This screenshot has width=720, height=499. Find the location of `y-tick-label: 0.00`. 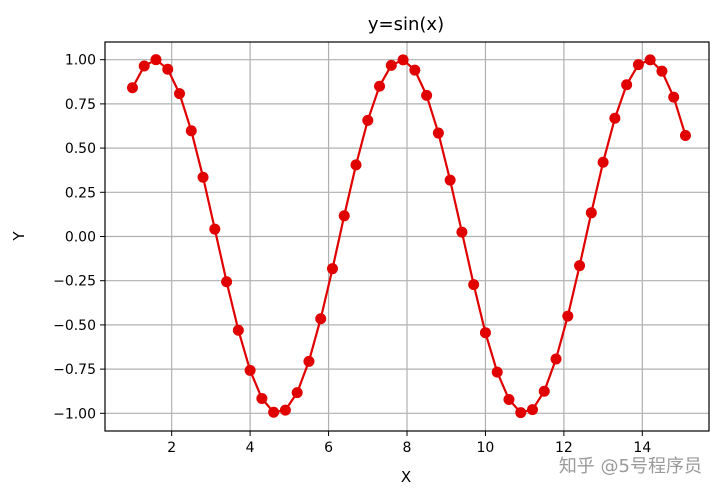

y-tick-label: 0.00 is located at coordinates (80, 238).